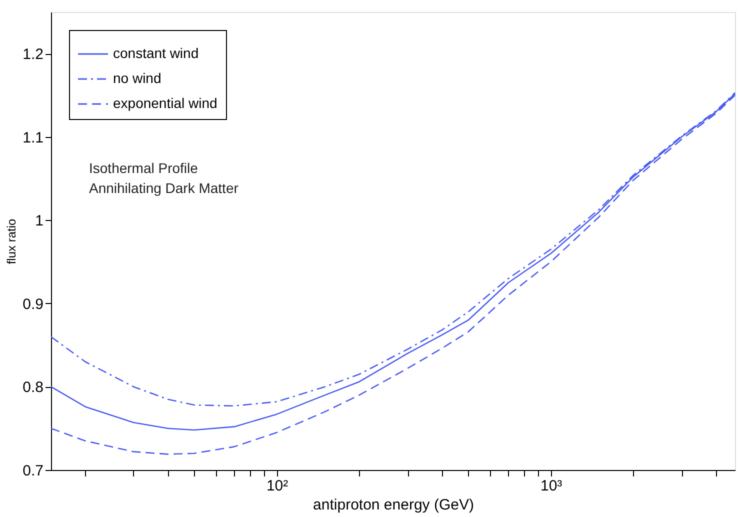 This screenshot has height=517, width=740. What do you see at coordinates (33, 137) in the screenshot?
I see `y-tick-label: 1.1` at bounding box center [33, 137].